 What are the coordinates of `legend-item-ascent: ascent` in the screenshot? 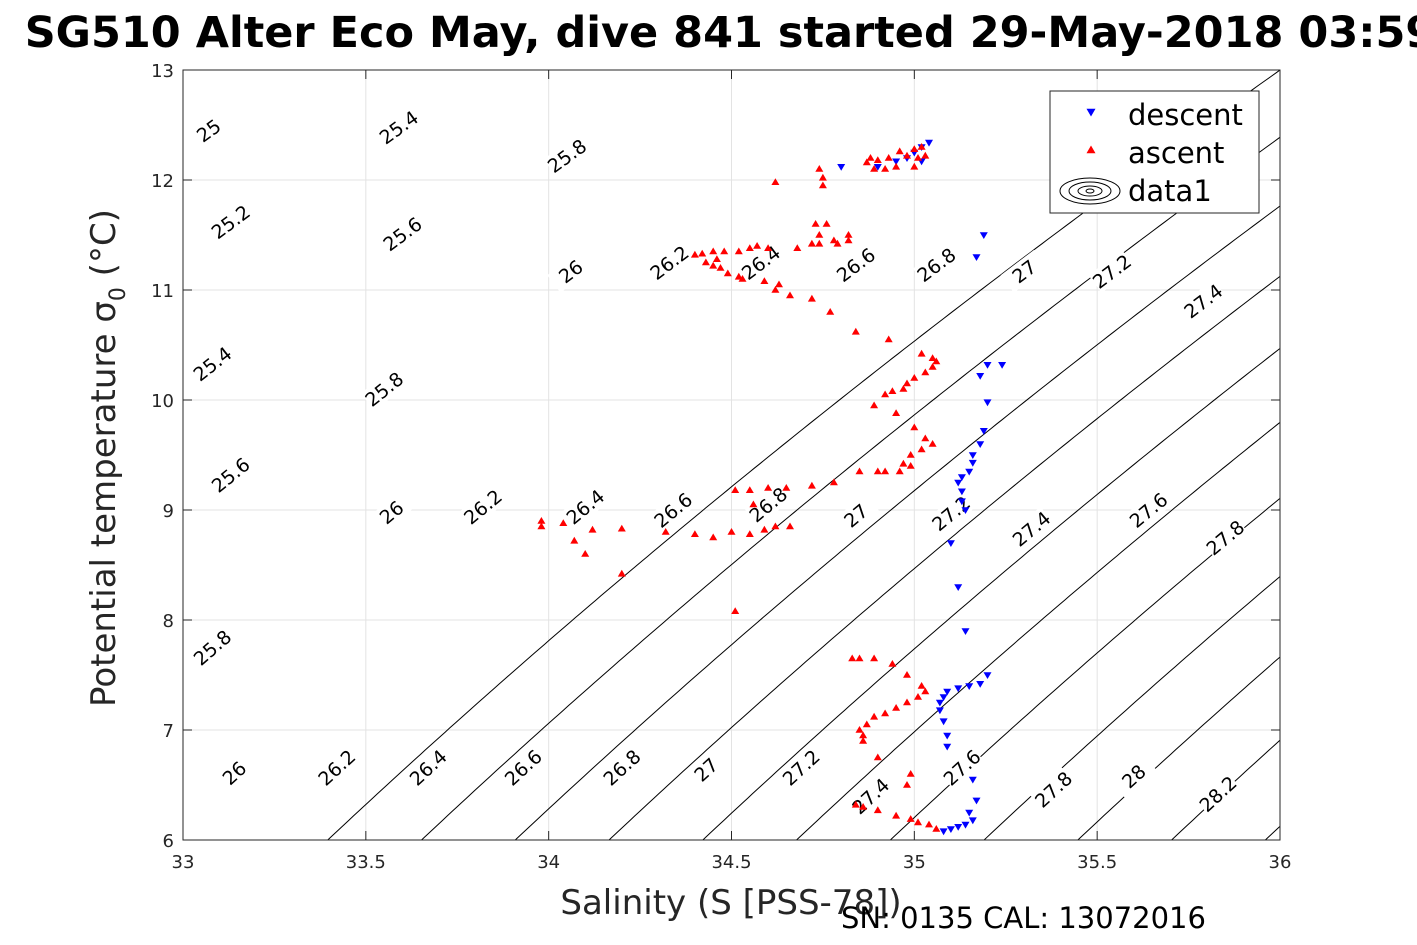 It's located at (1155, 153).